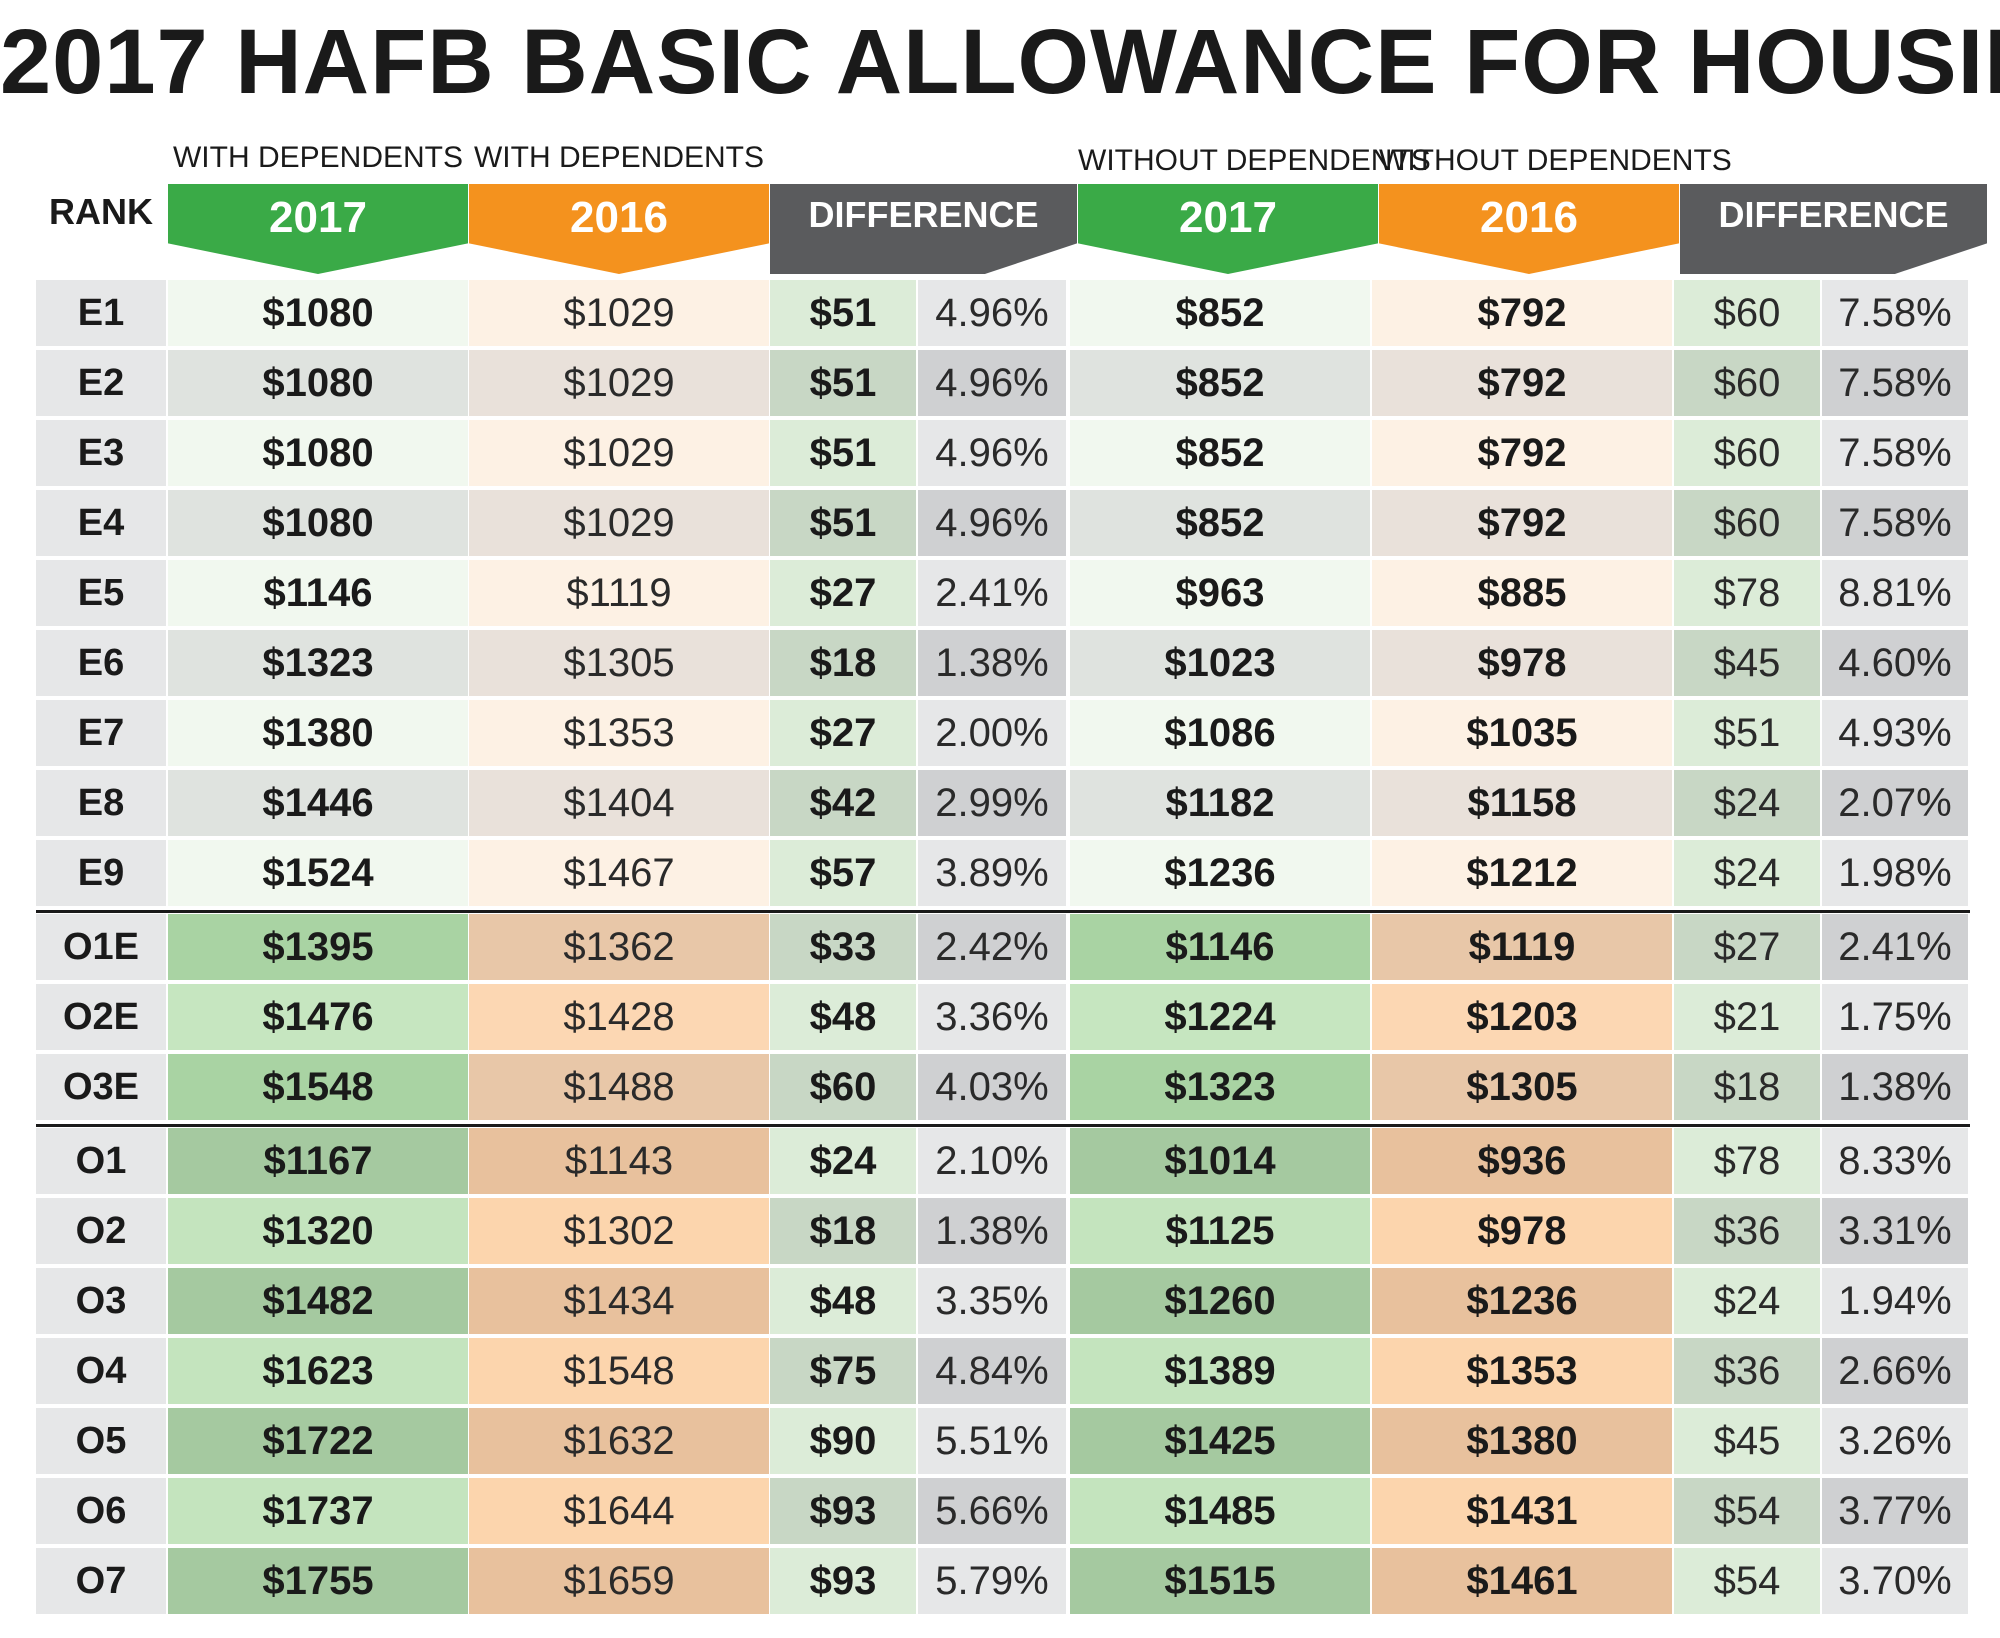 This screenshot has width=2000, height=1638. Describe the element at coordinates (1522, 803) in the screenshot. I see `without-2016-cell: $1158` at that location.